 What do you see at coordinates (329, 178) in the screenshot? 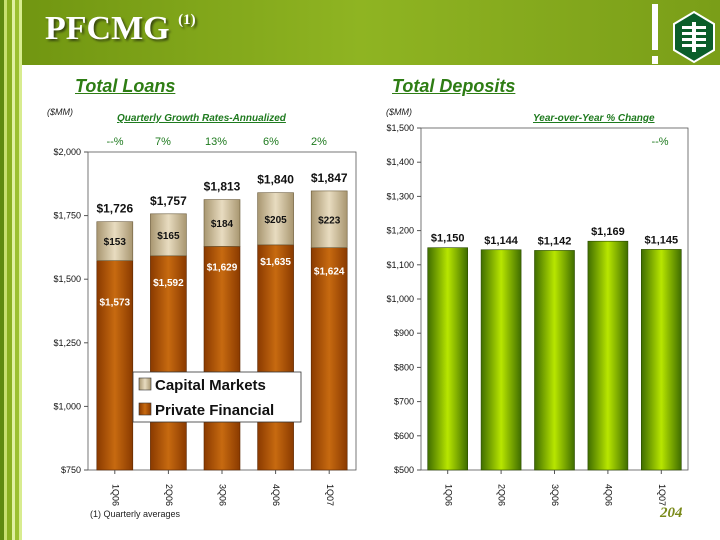
I see `data-label-total: $1,847` at bounding box center [329, 178].